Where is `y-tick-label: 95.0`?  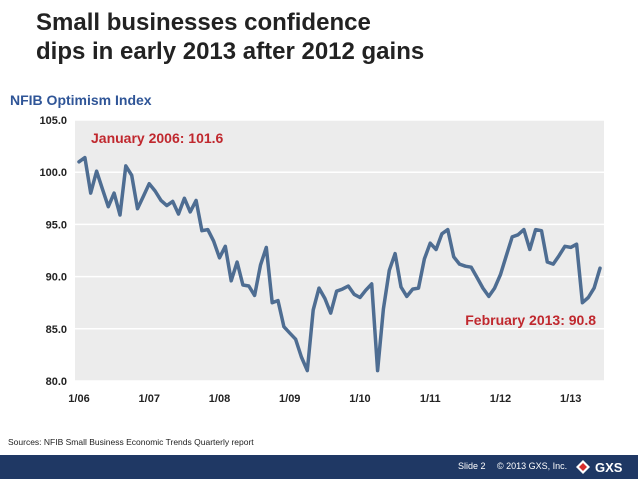 y-tick-label: 95.0 is located at coordinates (56, 225).